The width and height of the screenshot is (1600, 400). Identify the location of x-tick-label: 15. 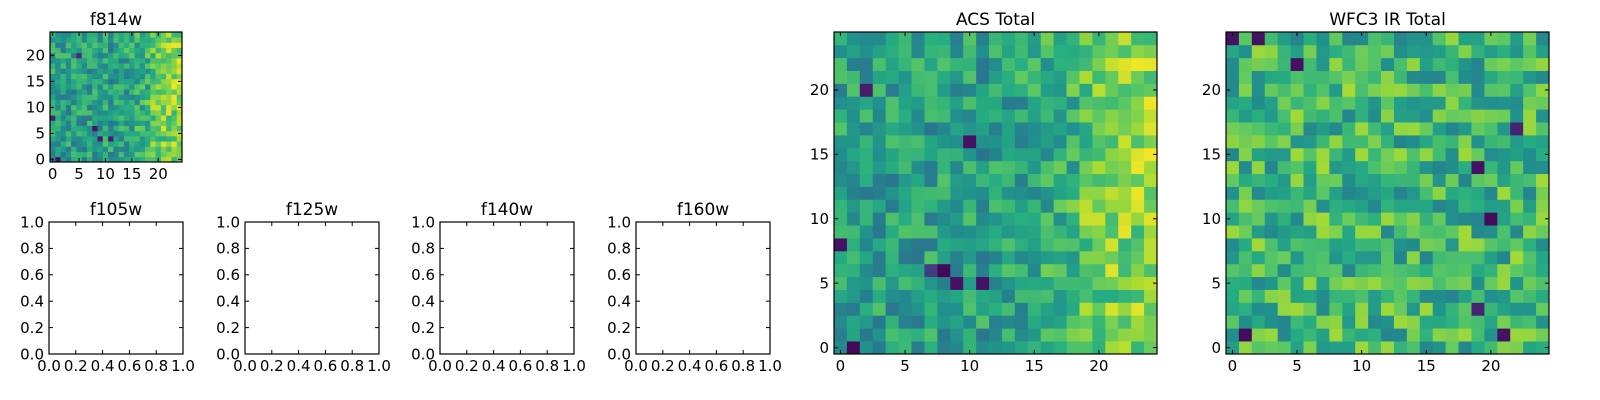
(131, 174).